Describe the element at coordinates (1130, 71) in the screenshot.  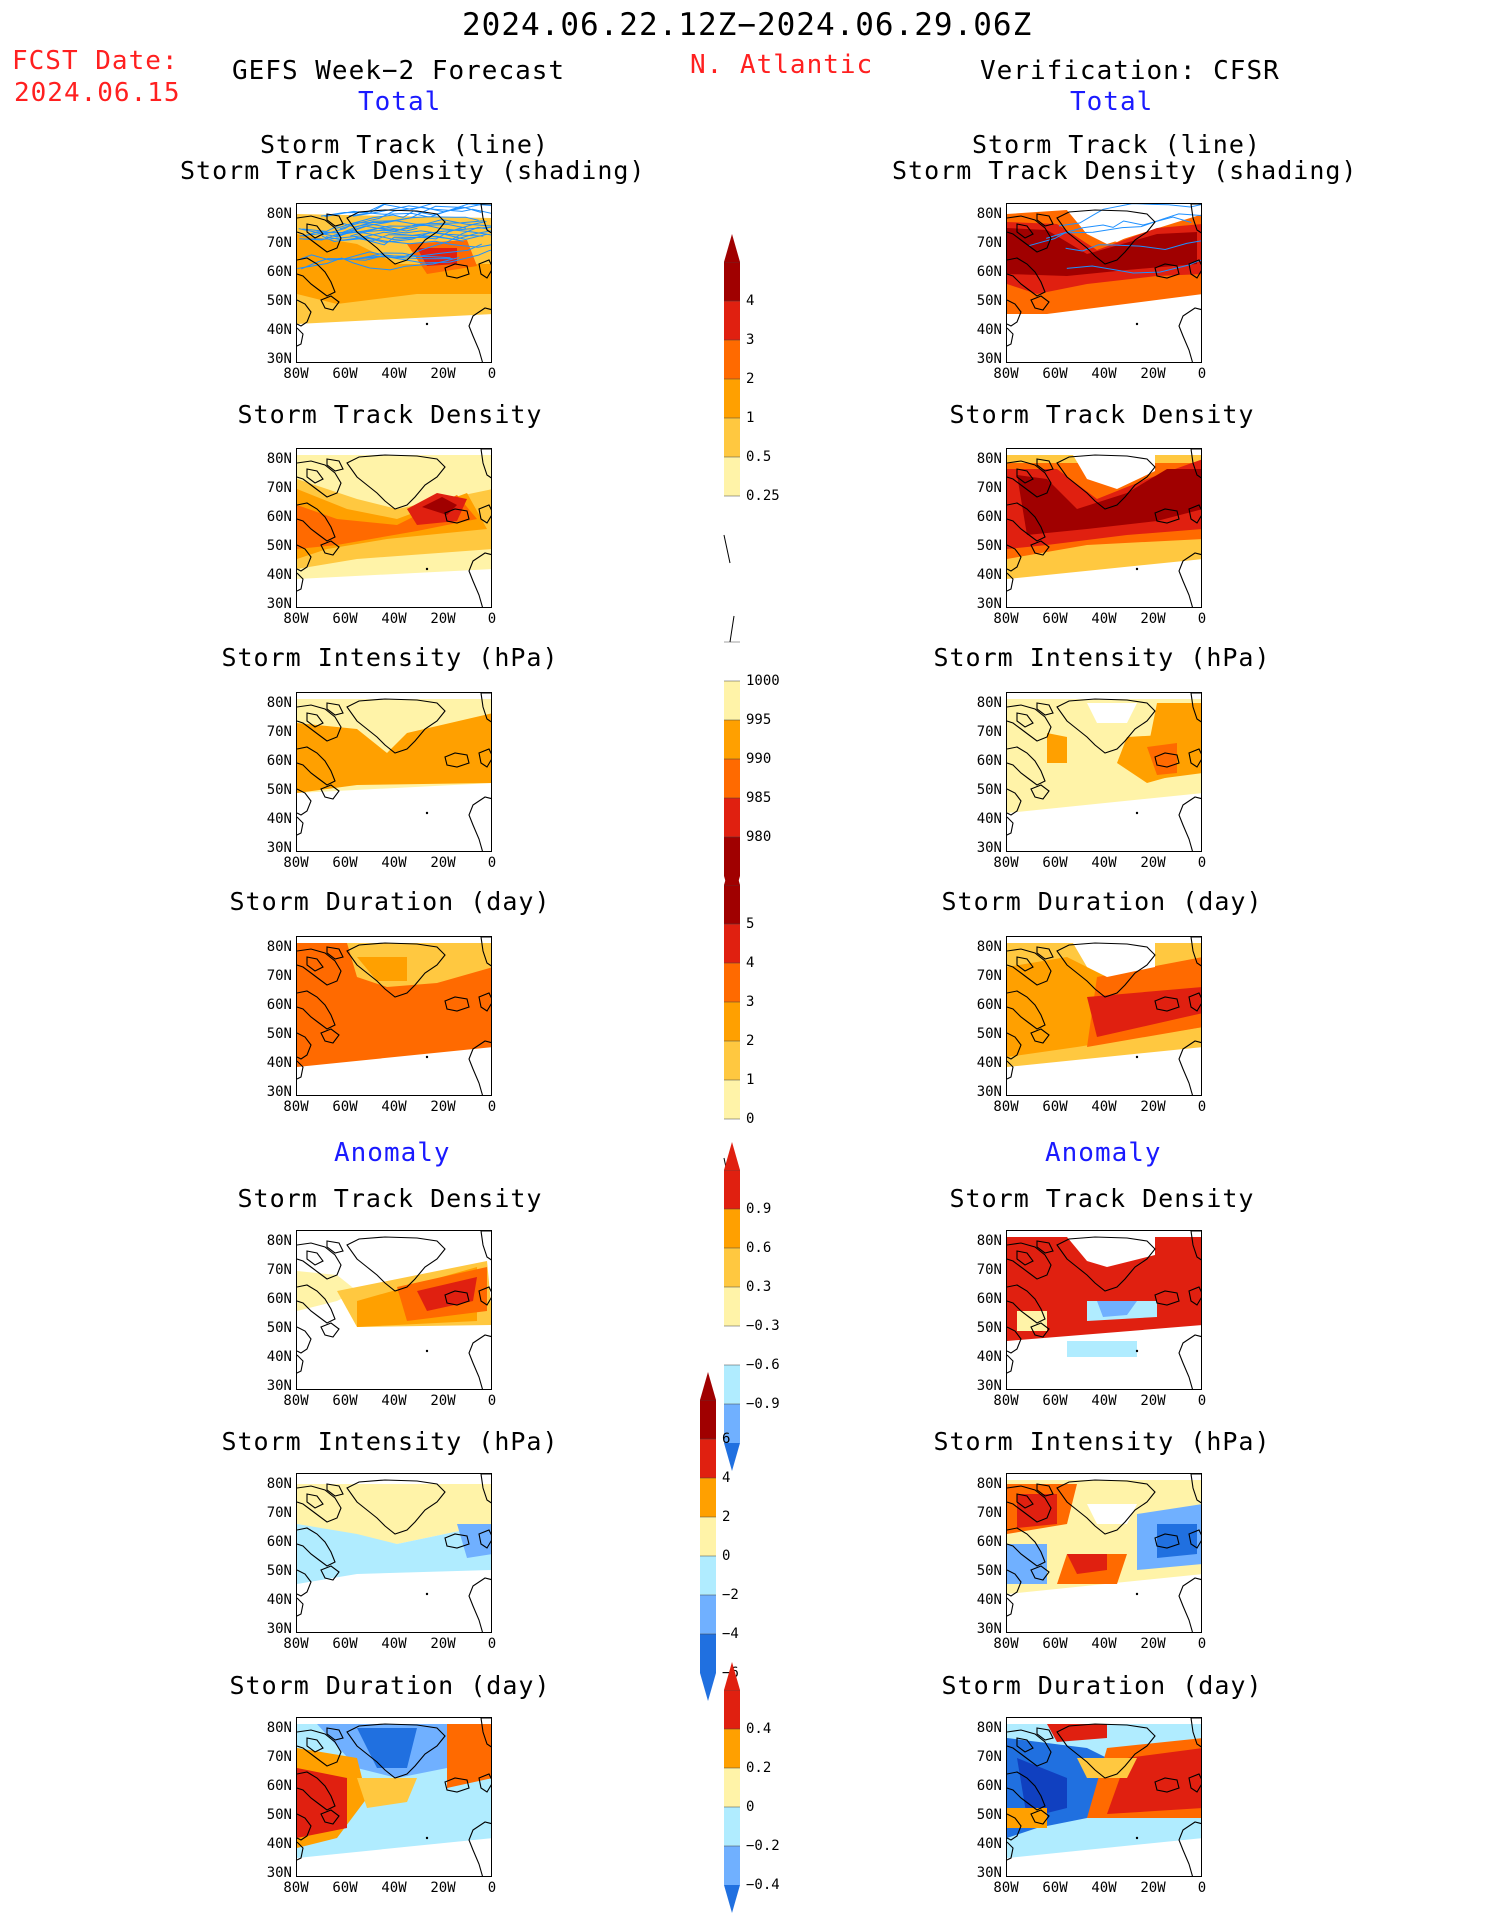
I see `verification-column-title: Verification: CFSR` at that location.